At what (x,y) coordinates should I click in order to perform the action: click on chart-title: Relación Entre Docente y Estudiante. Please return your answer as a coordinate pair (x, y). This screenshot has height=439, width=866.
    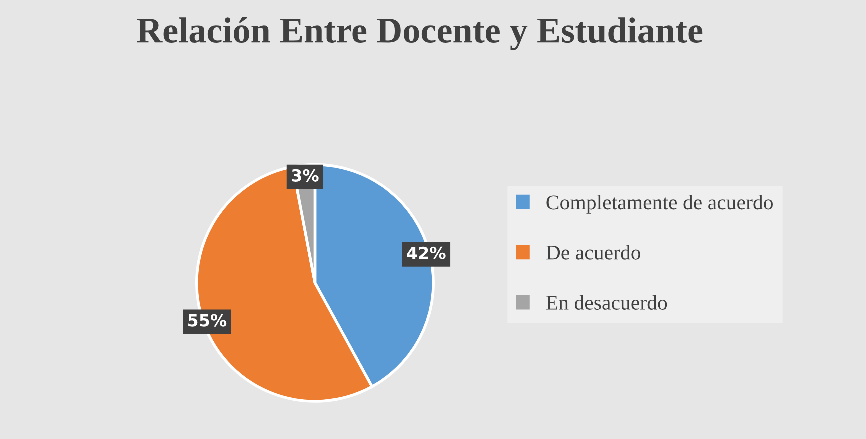
    Looking at the image, I should click on (420, 34).